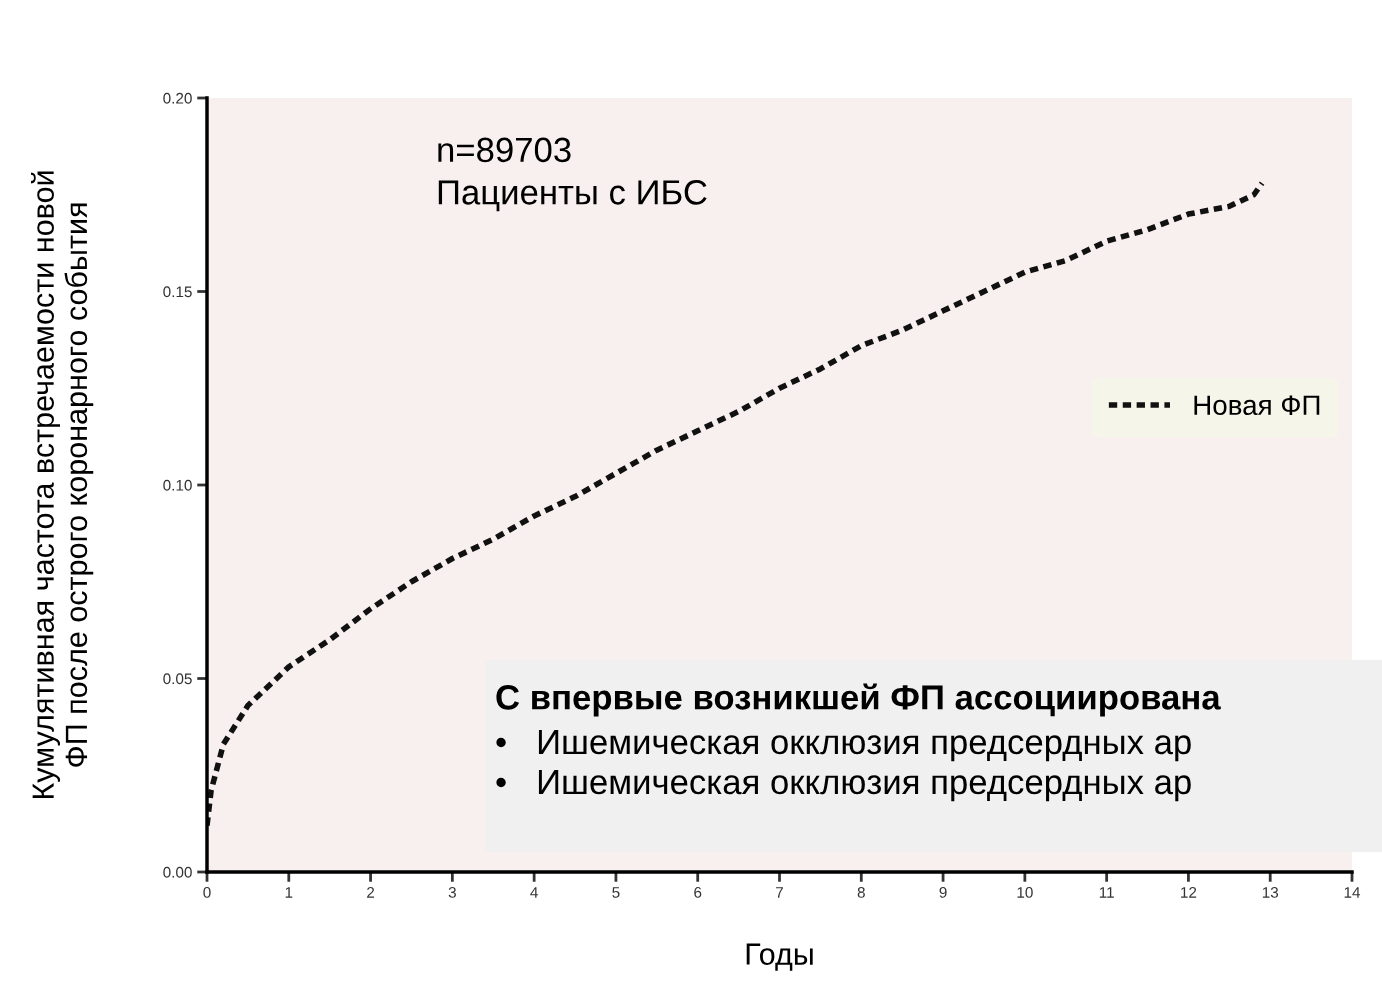 This screenshot has height=984, width=1382. Describe the element at coordinates (177, 485) in the screenshot. I see `y-tick-label: 0.10` at that location.